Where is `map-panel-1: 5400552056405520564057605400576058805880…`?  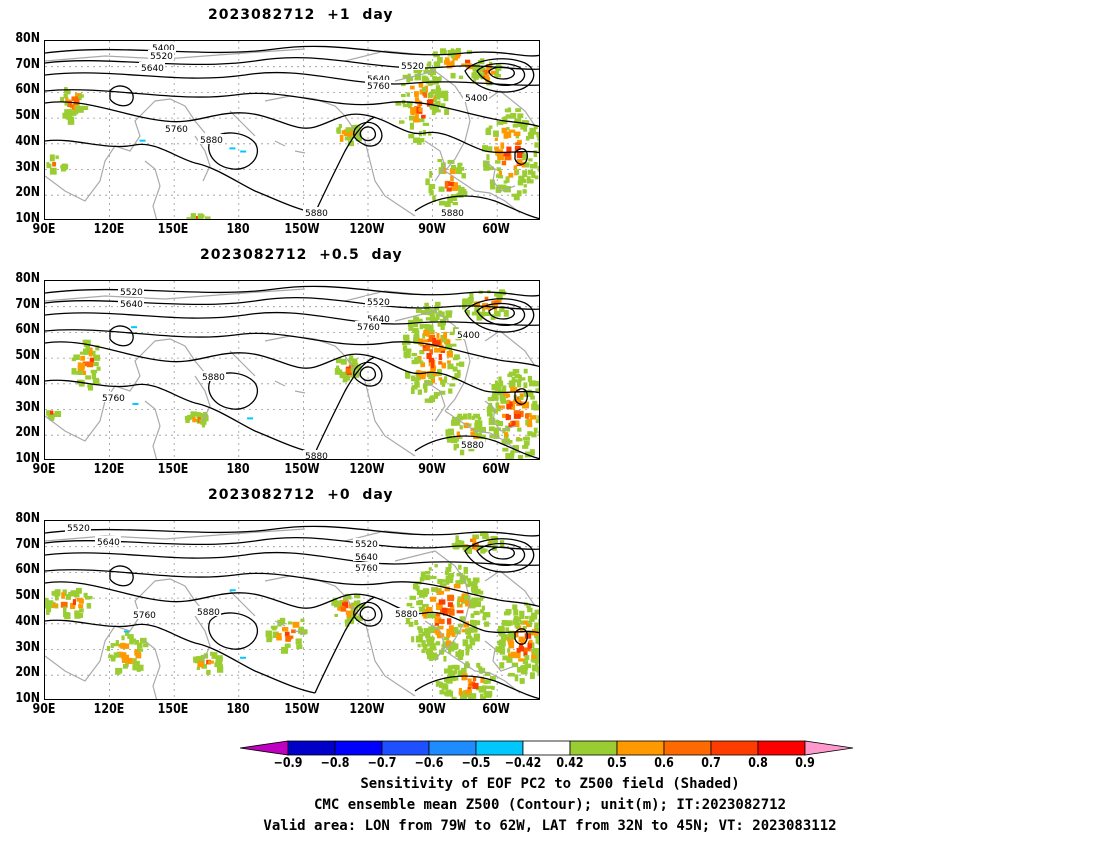 map-panel-1: 5400552056405520564057605400576058805880… is located at coordinates (292, 130).